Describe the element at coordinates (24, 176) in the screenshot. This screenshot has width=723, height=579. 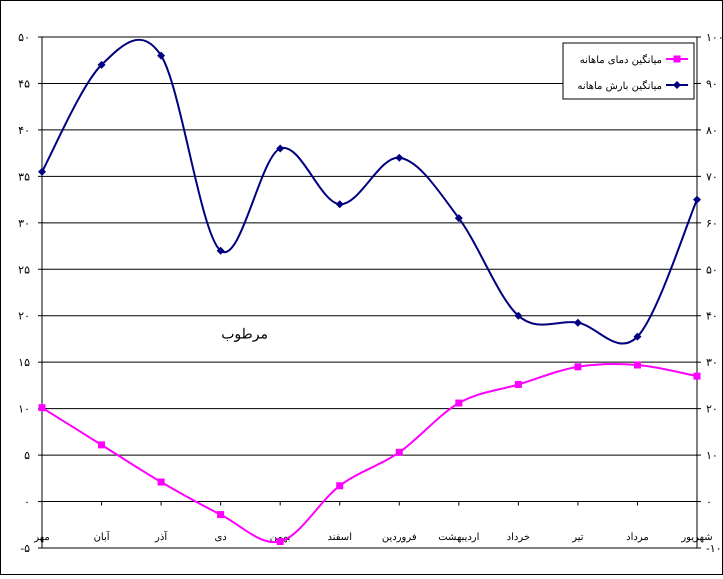
I see `left-tick-label: ۳۵` at that location.